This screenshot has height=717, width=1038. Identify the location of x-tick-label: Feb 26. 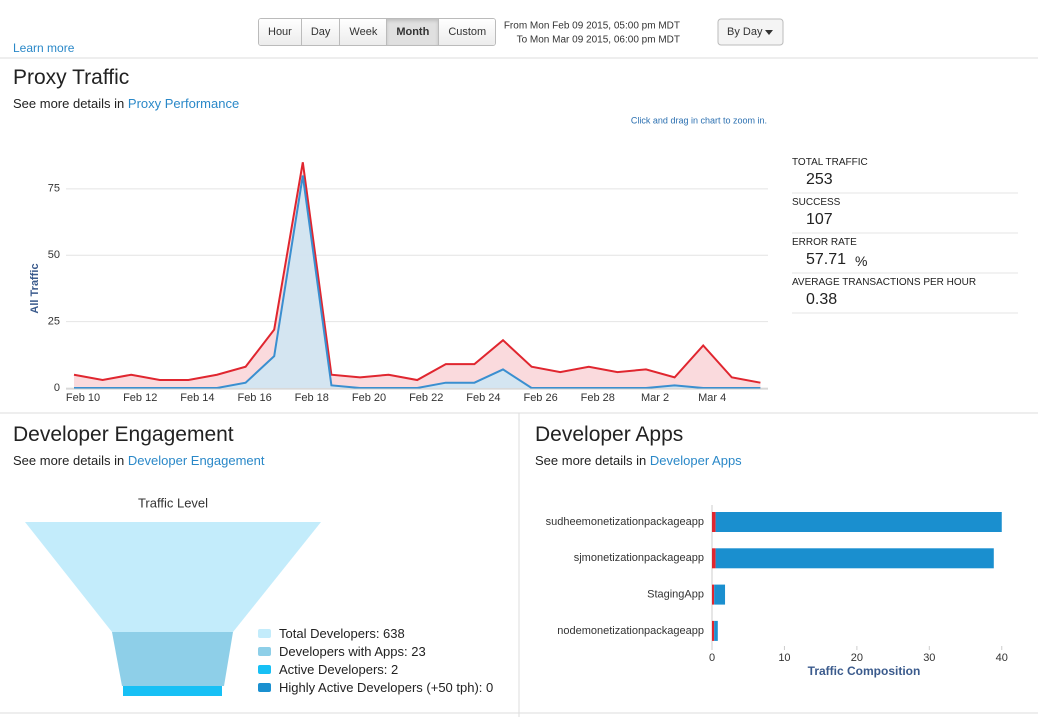
(540, 398).